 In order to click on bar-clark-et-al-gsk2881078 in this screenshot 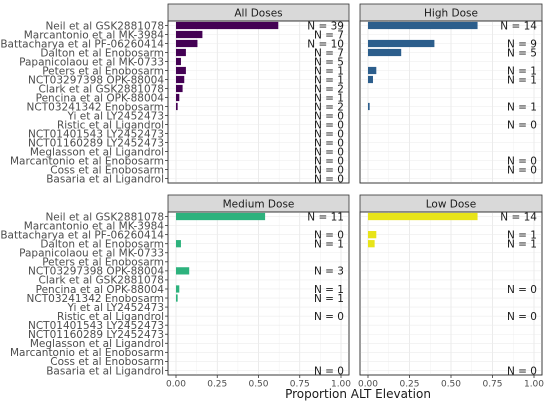, I will do `click(179, 88)`.